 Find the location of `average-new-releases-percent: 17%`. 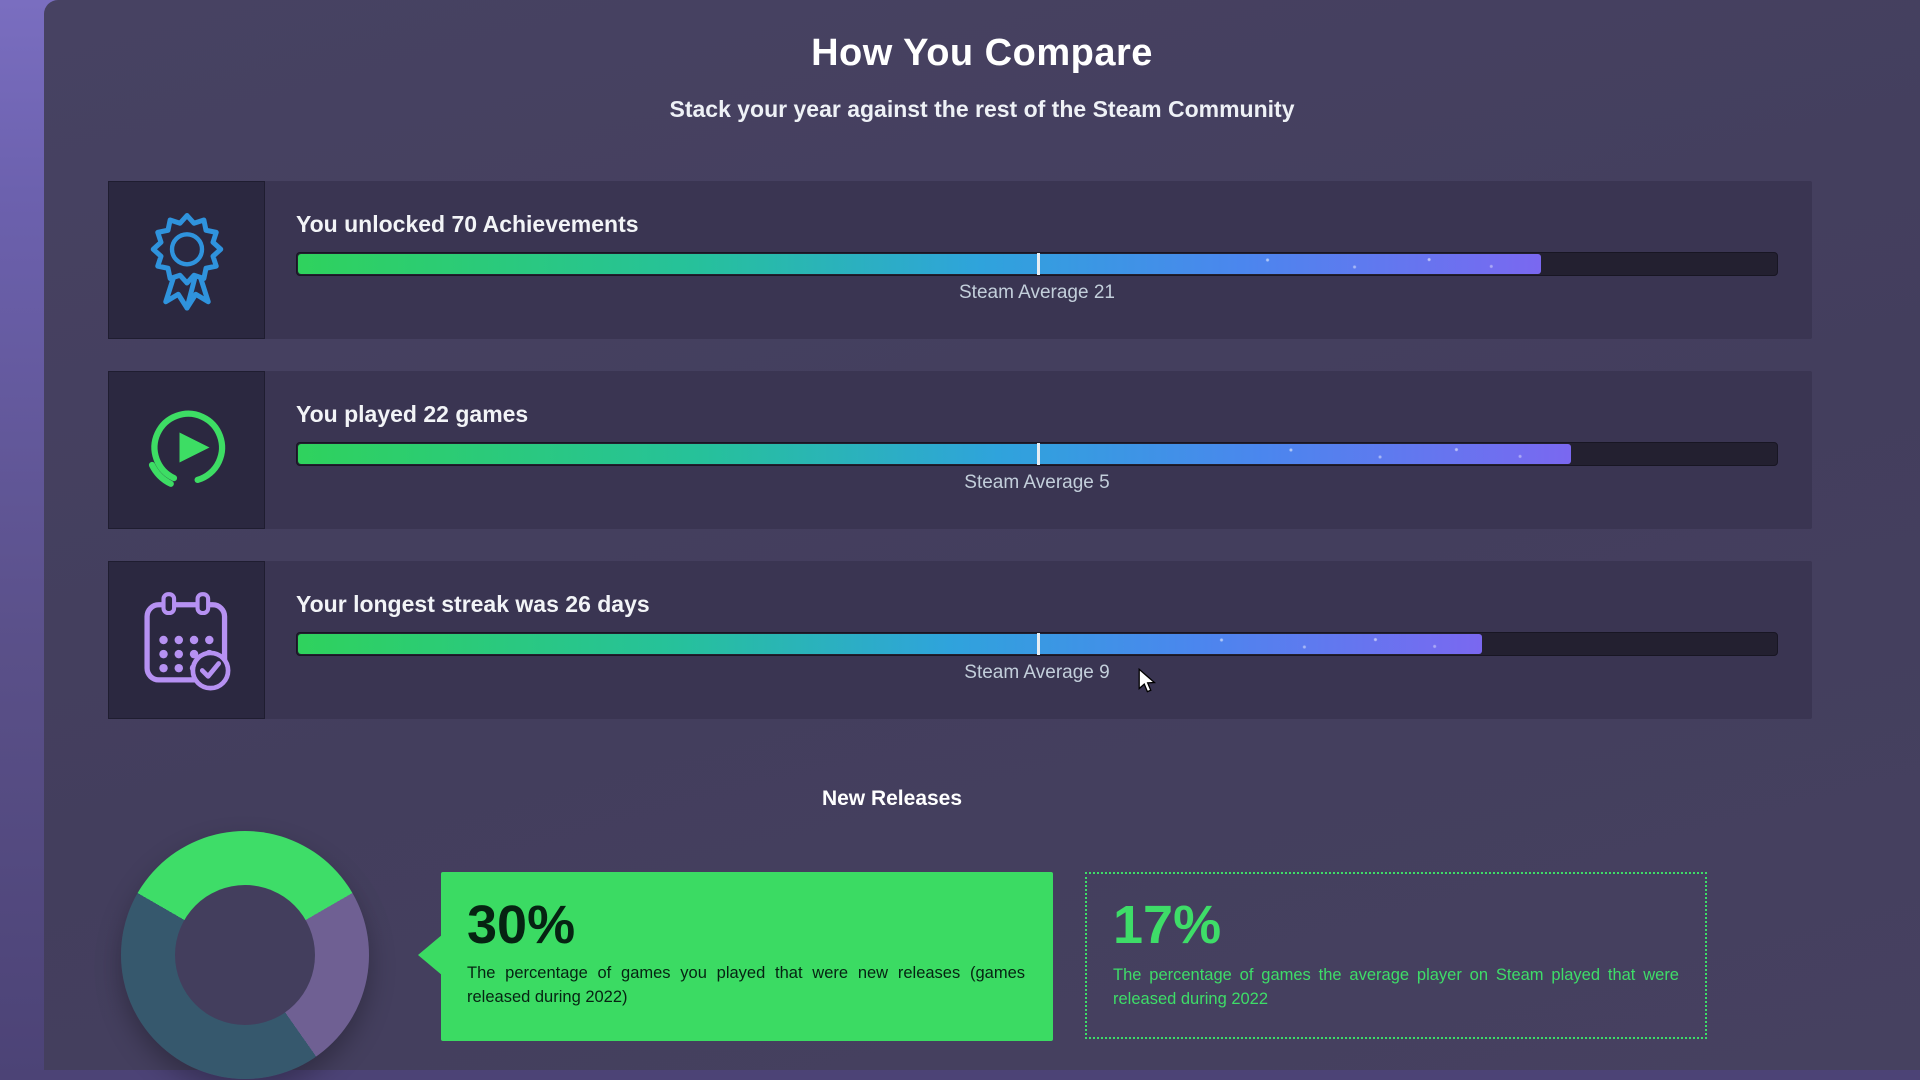

average-new-releases-percent: 17% is located at coordinates (1167, 925).